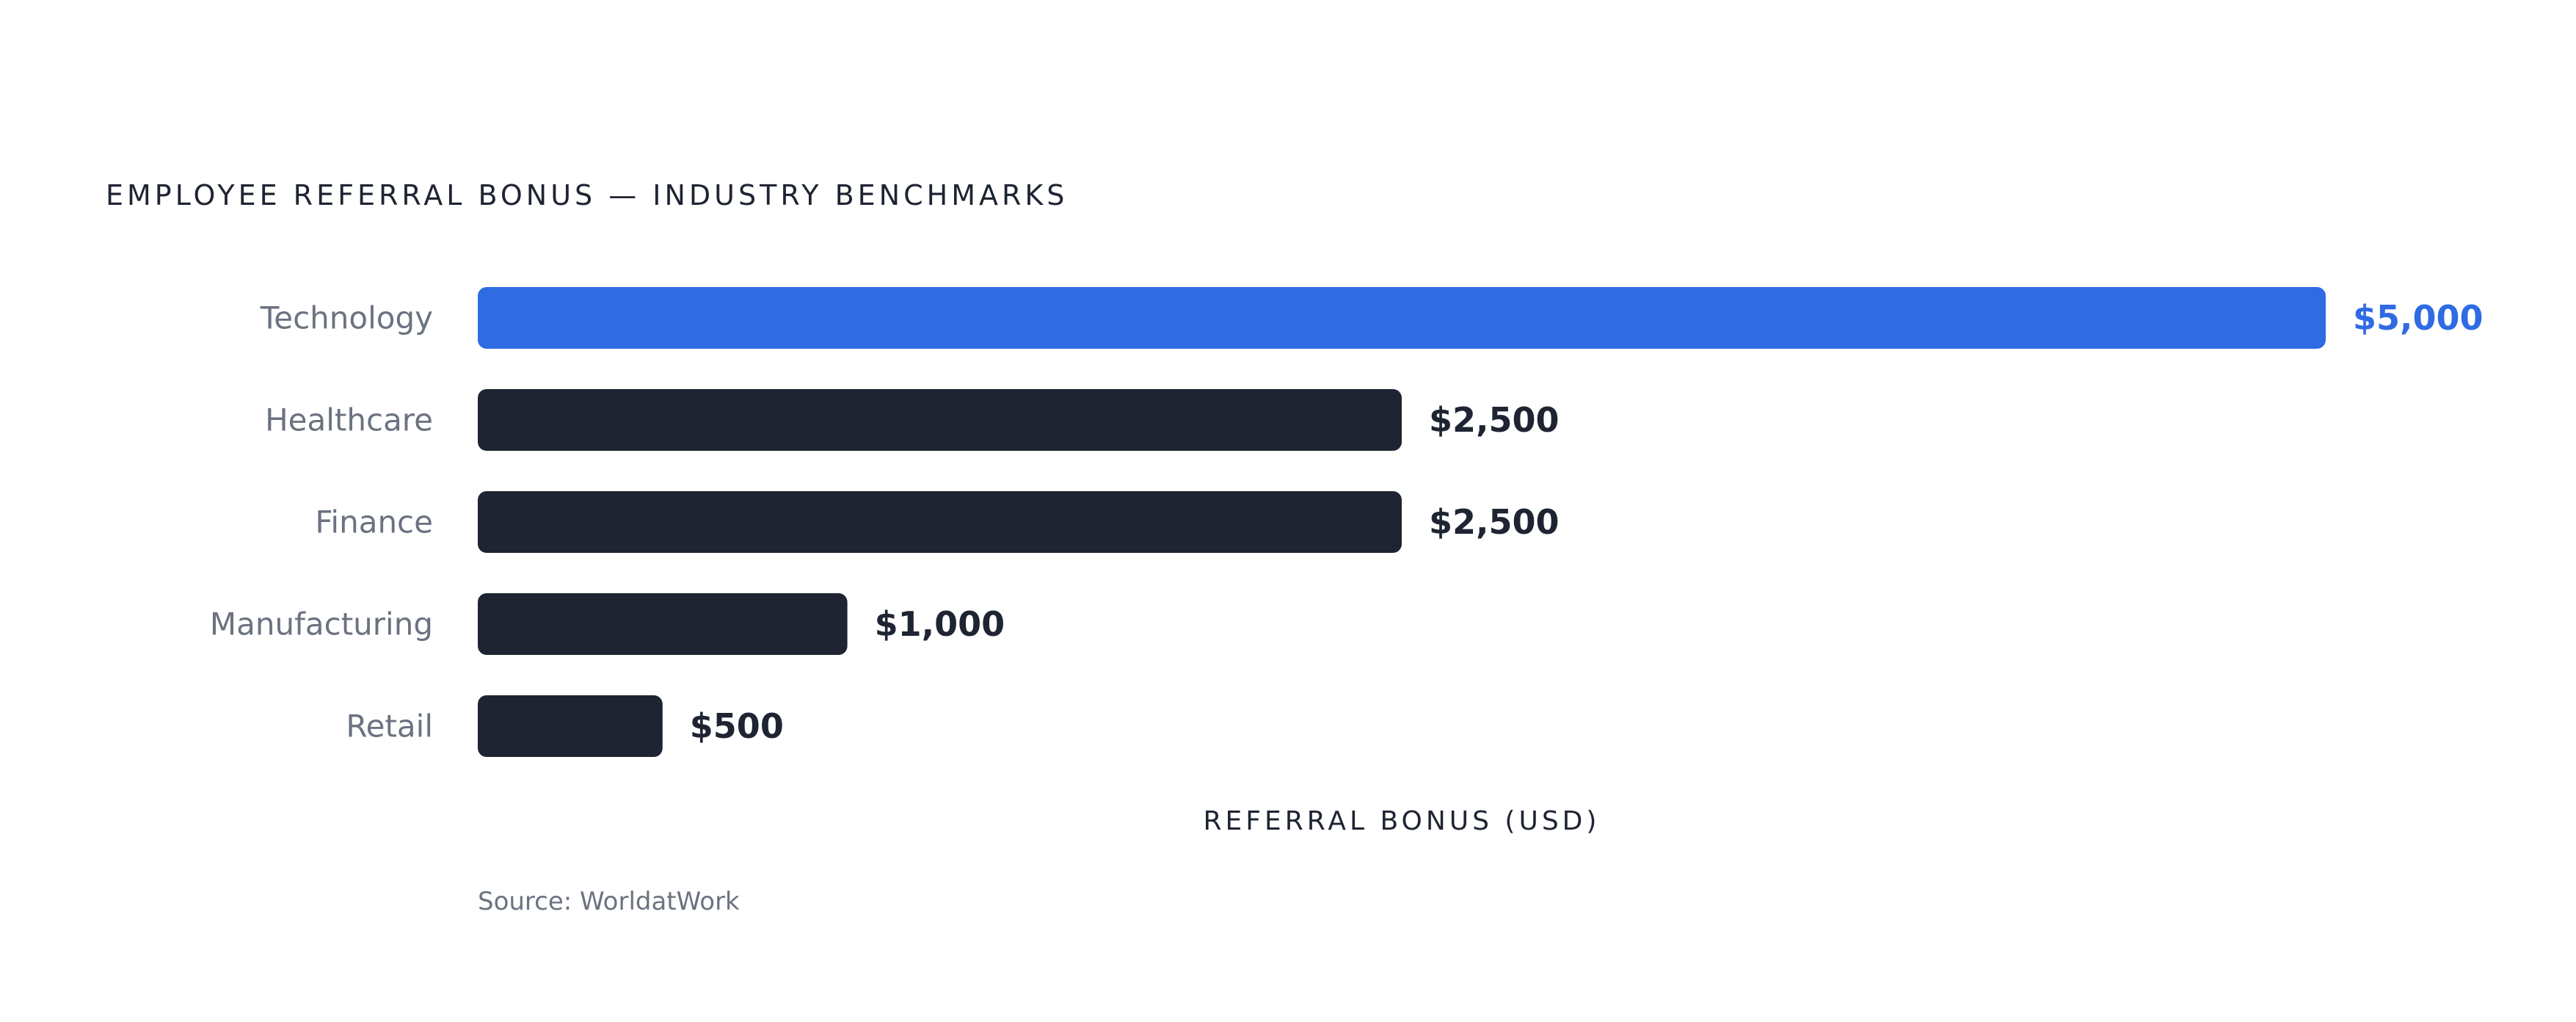  Describe the element at coordinates (609, 901) in the screenshot. I see `source-note: Source: WorldatWork` at that location.